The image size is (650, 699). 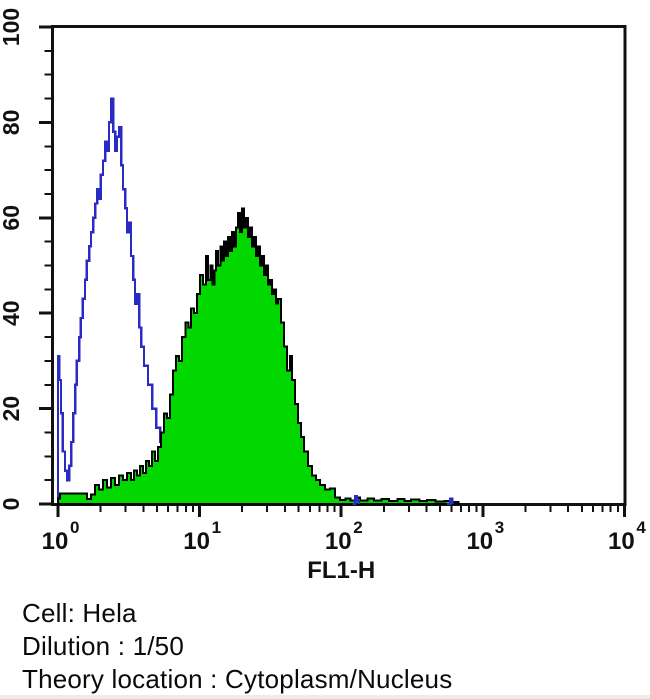 I want to click on x-tick-exponent: 3, so click(x=499, y=527).